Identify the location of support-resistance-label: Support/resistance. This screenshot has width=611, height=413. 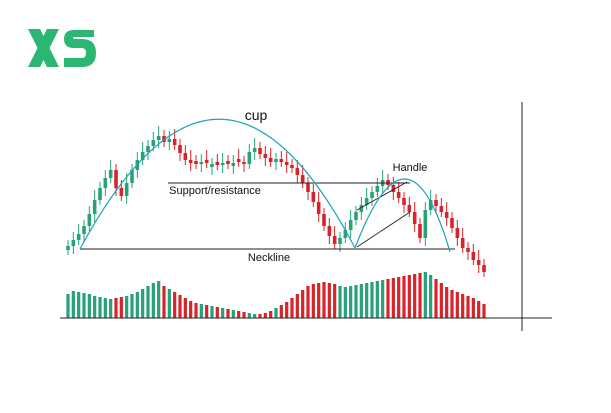
(215, 191).